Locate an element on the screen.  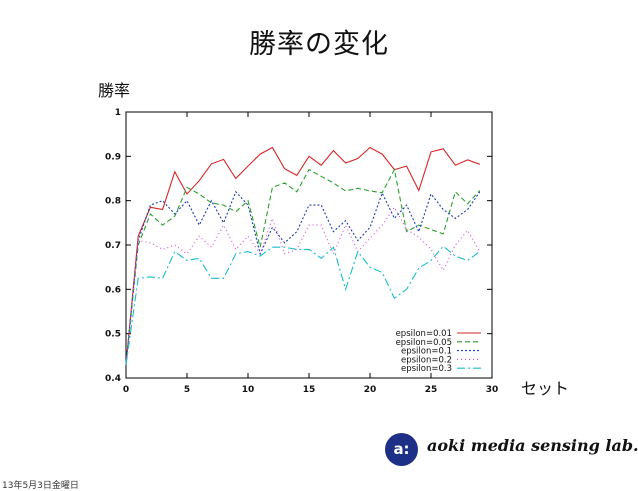
y-tick-label: 0.4 is located at coordinates (113, 379).